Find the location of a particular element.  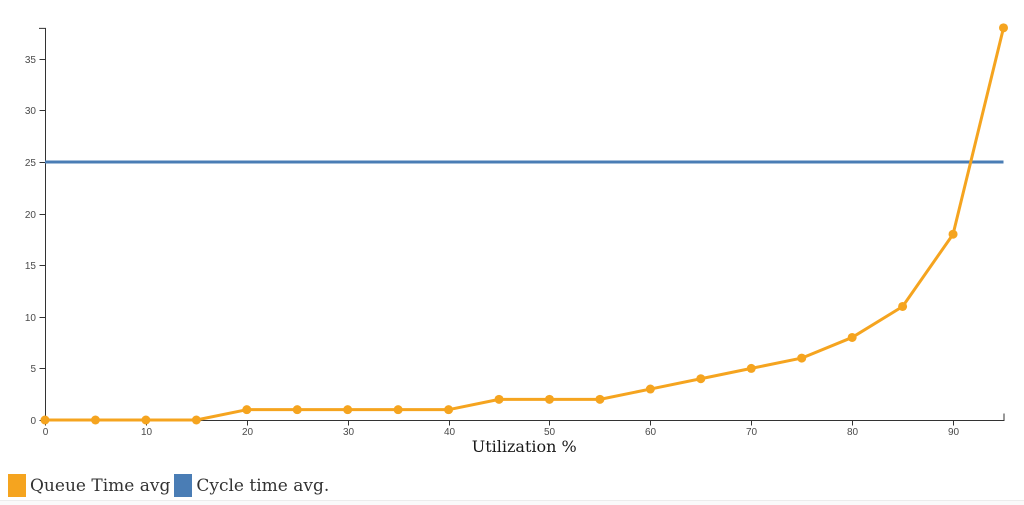

legend-item-cycle-time-avg: Cycle time avg. is located at coordinates (251, 485).